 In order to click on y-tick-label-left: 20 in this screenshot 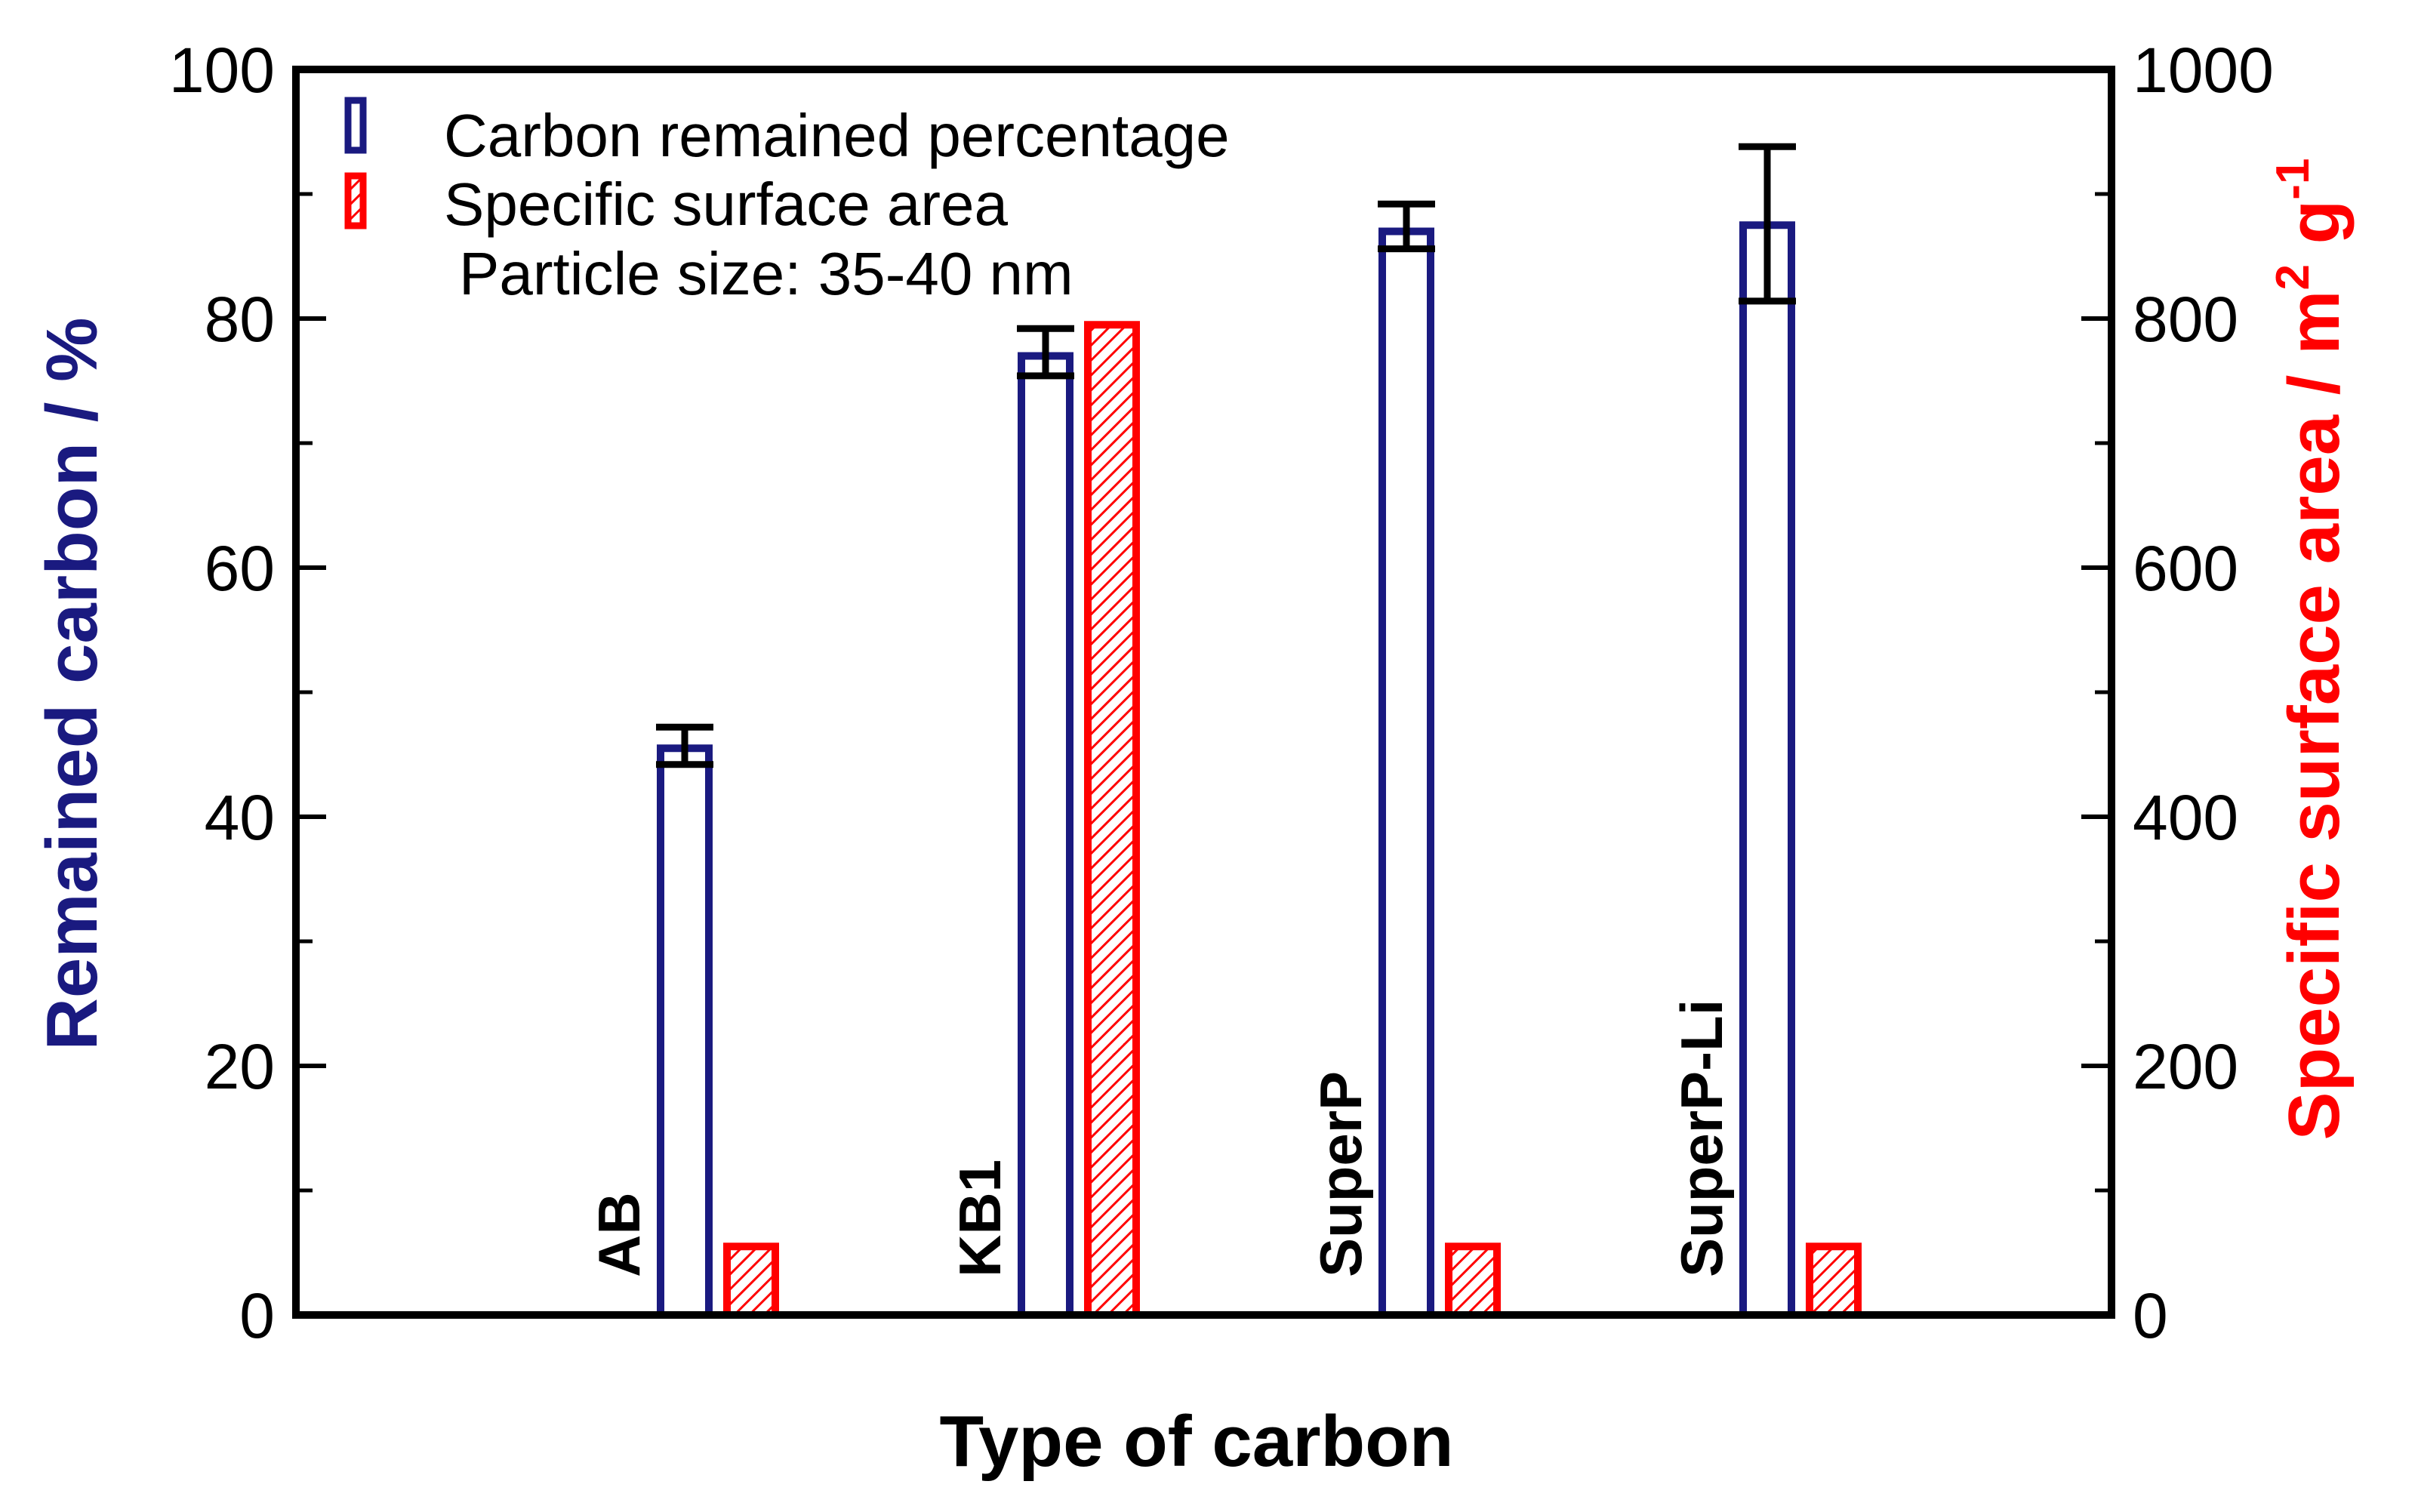, I will do `click(240, 1066)`.